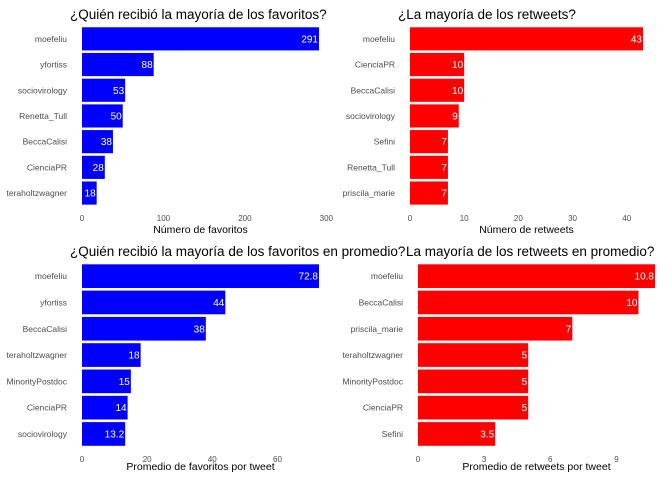  I want to click on value-label: 10.8, so click(645, 277).